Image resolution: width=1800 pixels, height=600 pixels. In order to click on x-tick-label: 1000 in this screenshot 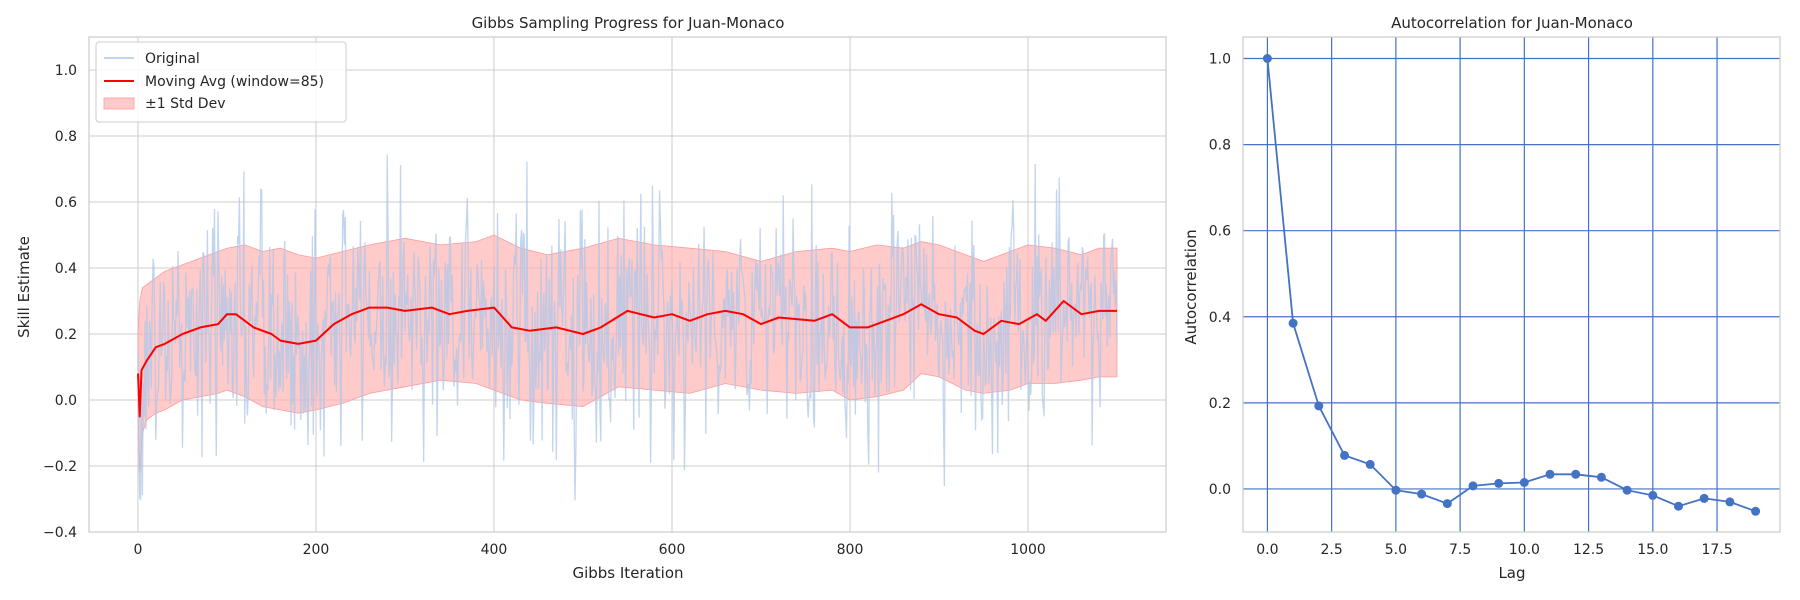, I will do `click(1028, 550)`.